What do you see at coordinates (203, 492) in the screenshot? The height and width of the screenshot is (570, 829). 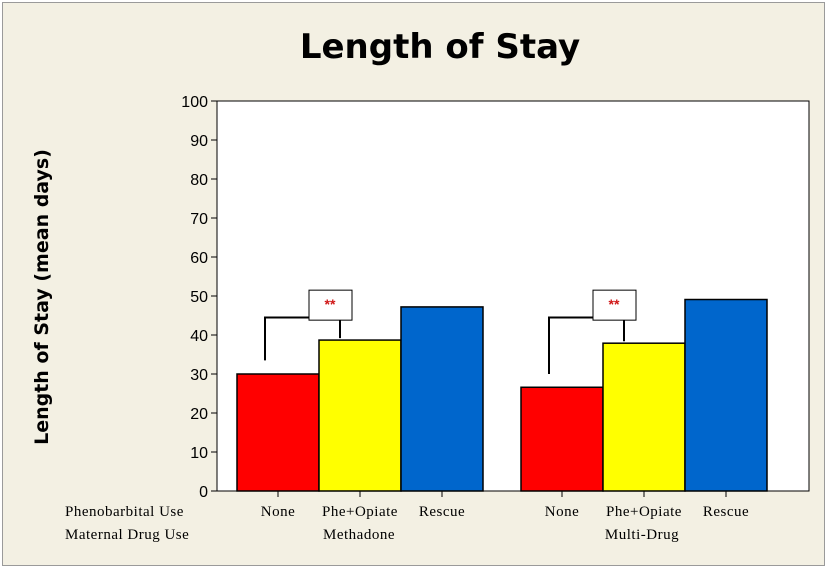 I see `y-tick-label-0: 0` at bounding box center [203, 492].